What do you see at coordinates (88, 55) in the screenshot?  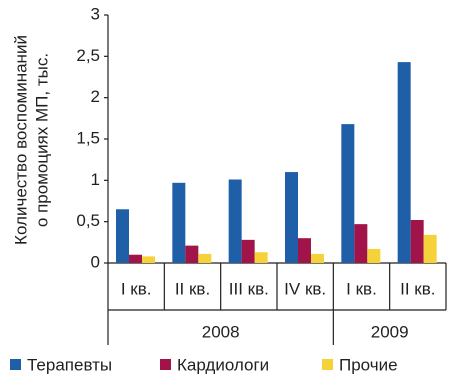 I see `y-tick-label: 2,5` at bounding box center [88, 55].